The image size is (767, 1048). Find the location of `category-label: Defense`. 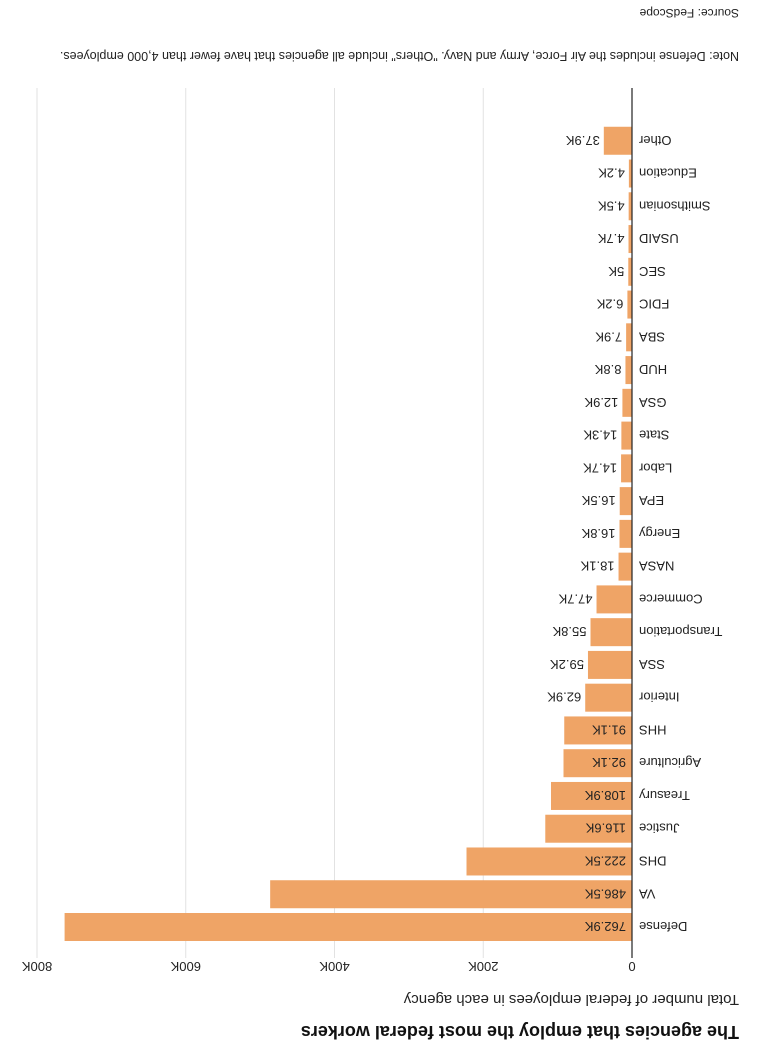

category-label: Defense is located at coordinates (663, 926).